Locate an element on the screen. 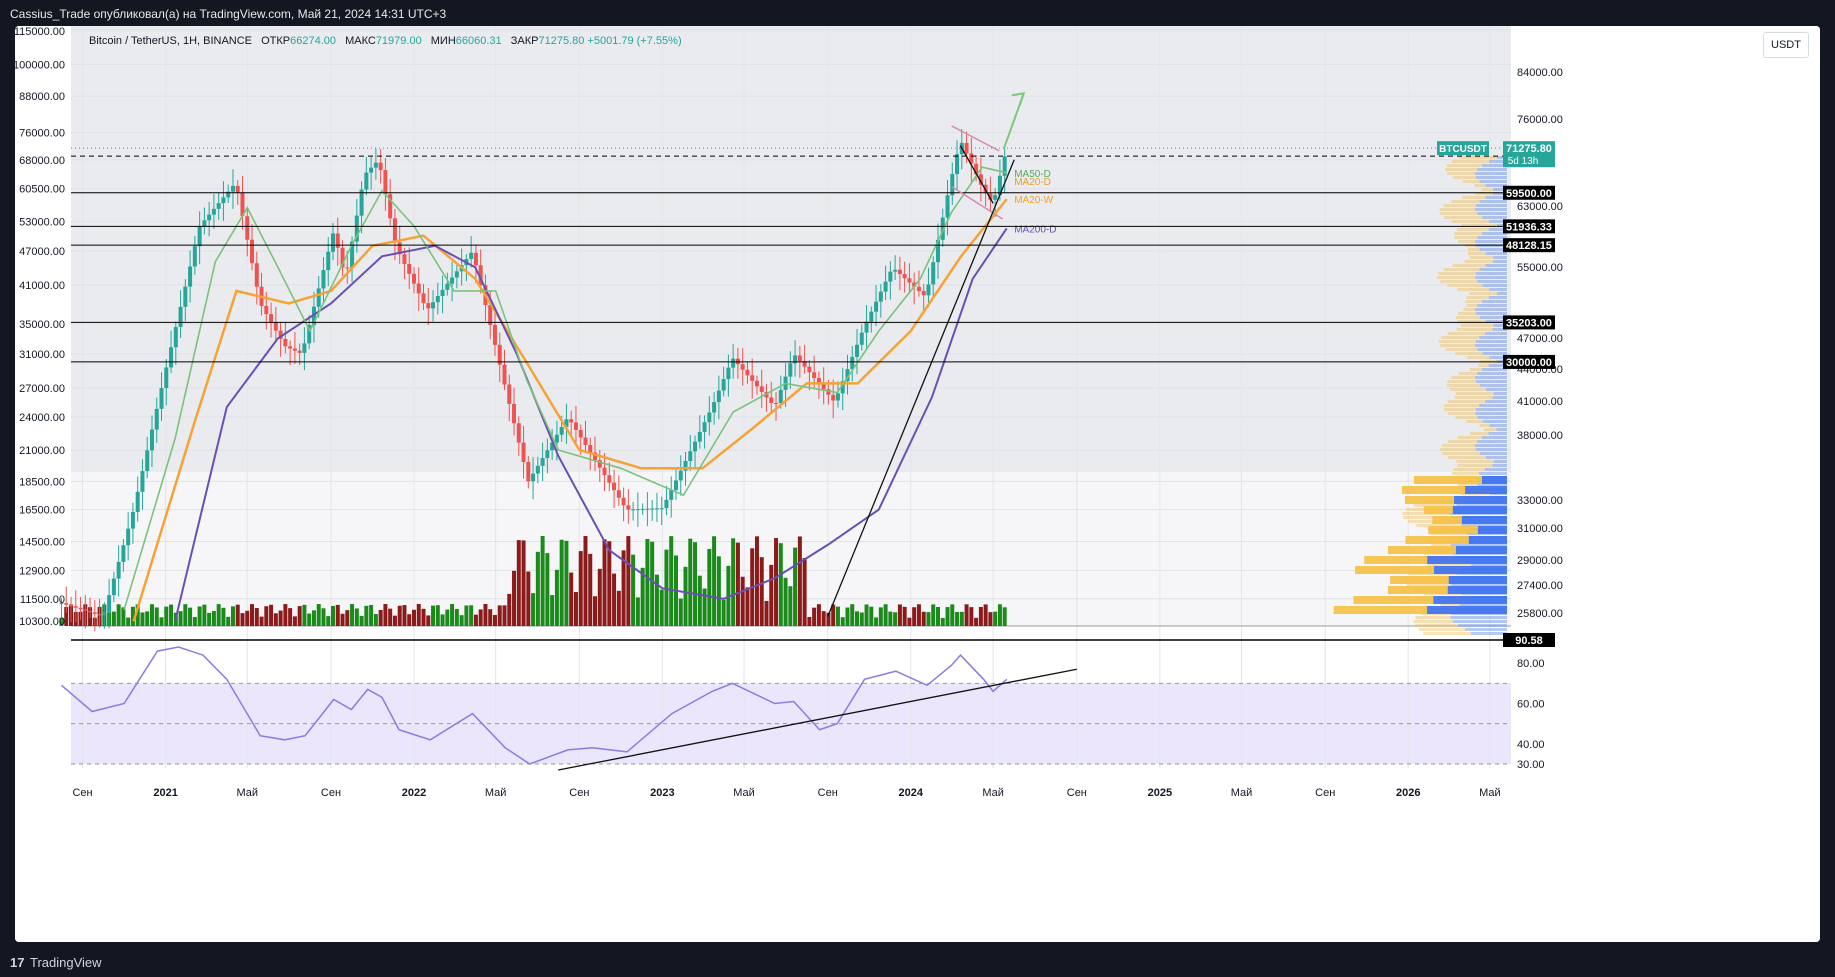  y-tick-label: 27000.00 is located at coordinates (42, 389).